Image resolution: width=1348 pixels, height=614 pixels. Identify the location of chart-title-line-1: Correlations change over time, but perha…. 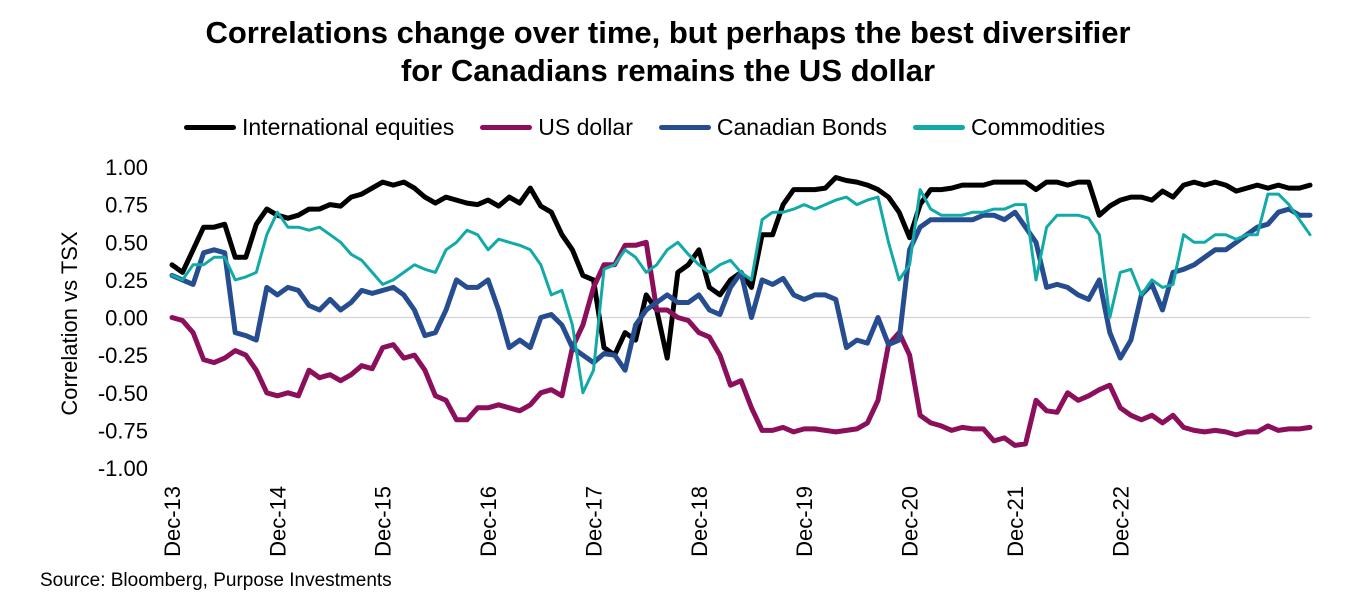
(668, 32).